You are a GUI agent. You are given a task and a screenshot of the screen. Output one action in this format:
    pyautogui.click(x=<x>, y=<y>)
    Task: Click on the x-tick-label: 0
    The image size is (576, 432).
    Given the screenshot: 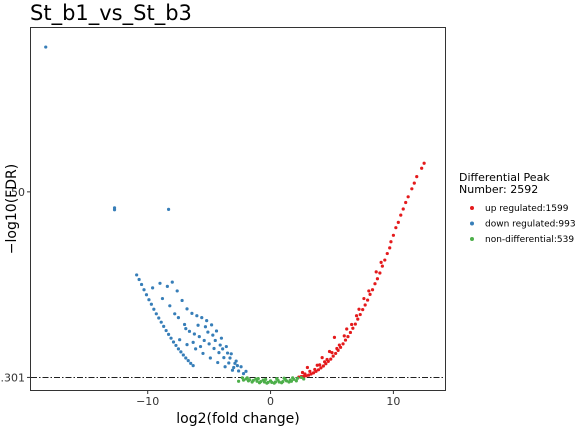 What is the action you would take?
    pyautogui.click(x=270, y=401)
    